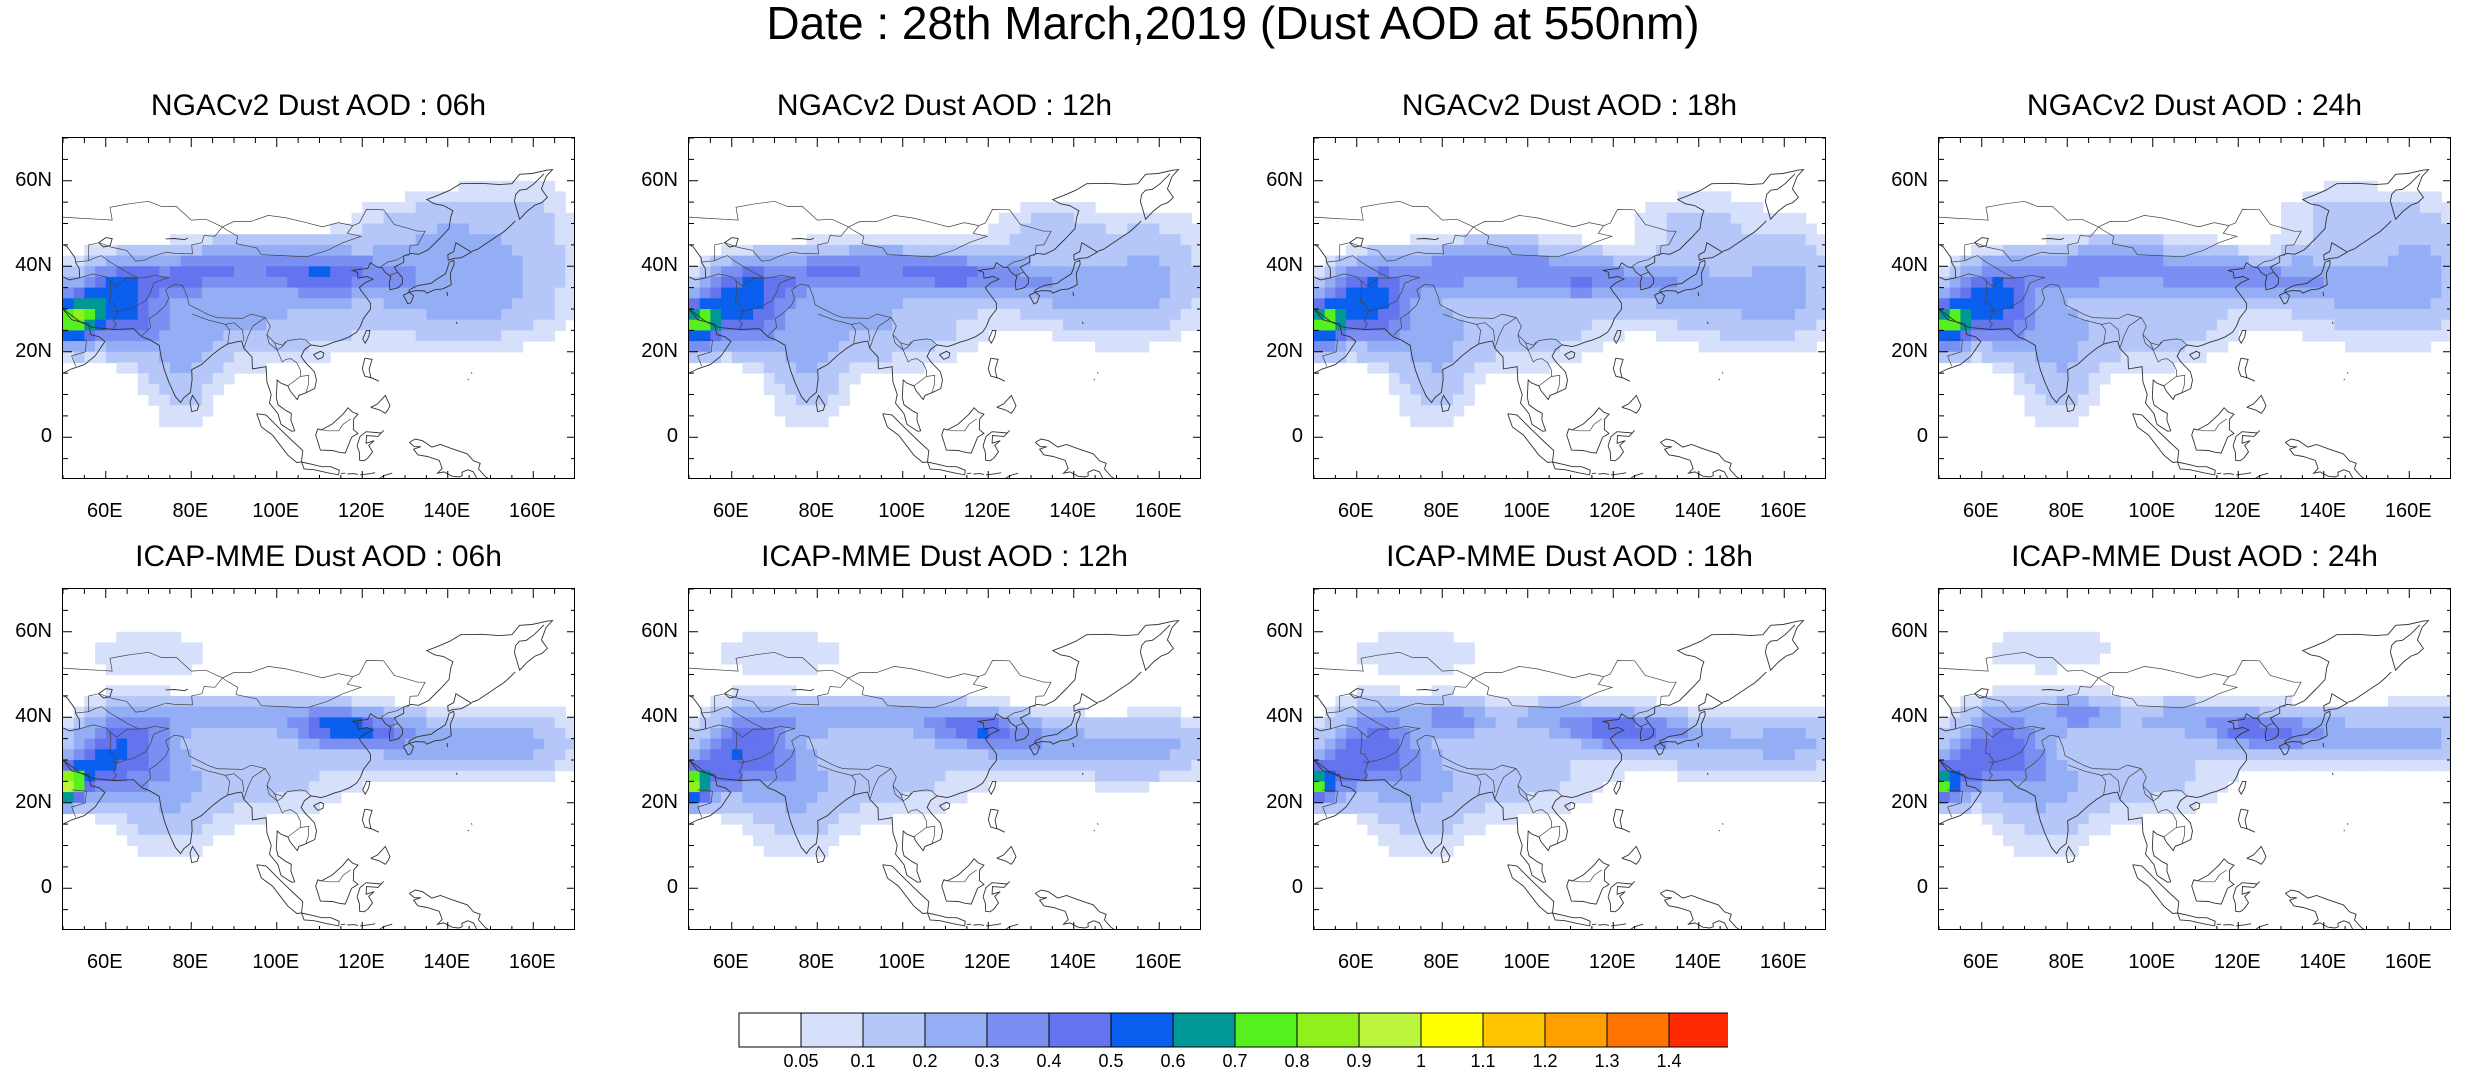  What do you see at coordinates (1420, 1061) in the screenshot?
I see `colorbar-label: 1` at bounding box center [1420, 1061].